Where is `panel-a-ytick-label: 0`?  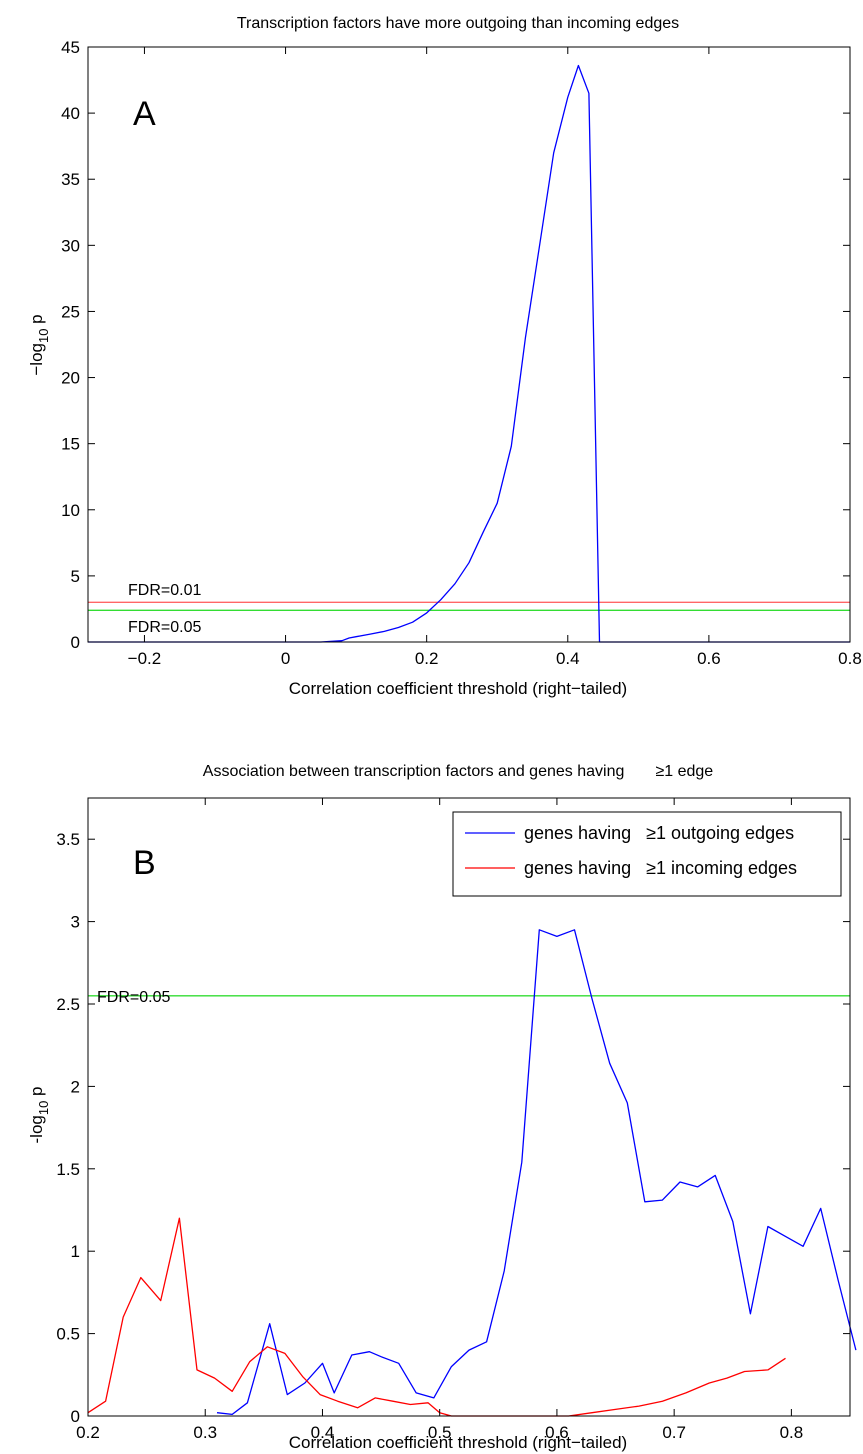
panel-a-ytick-label: 0 is located at coordinates (75, 642).